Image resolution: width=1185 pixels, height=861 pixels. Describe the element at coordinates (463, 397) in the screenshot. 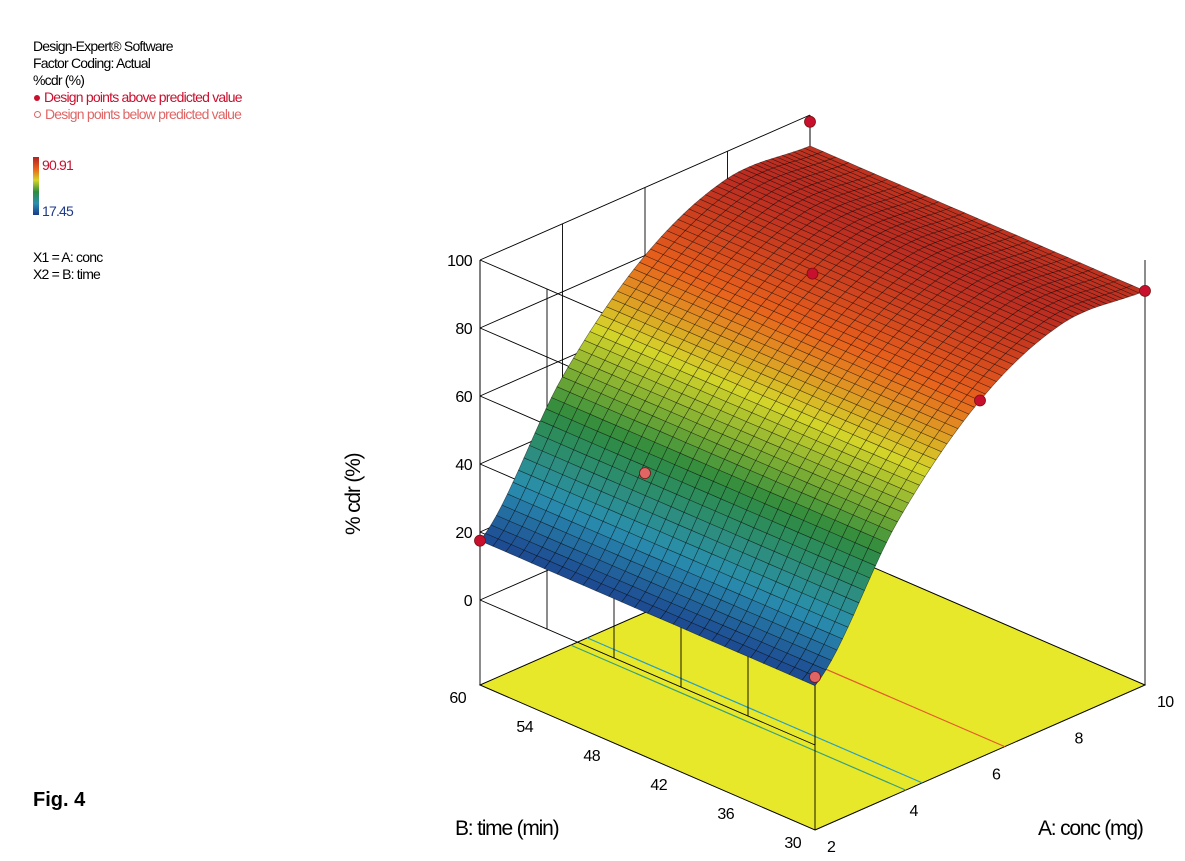

I see `z-tick-label: 60` at that location.